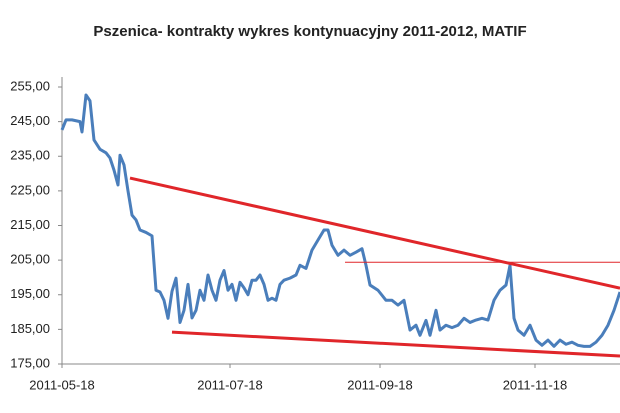 Image resolution: width=620 pixels, height=413 pixels. Describe the element at coordinates (395, 344) in the screenshot. I see `line-series` at that location.